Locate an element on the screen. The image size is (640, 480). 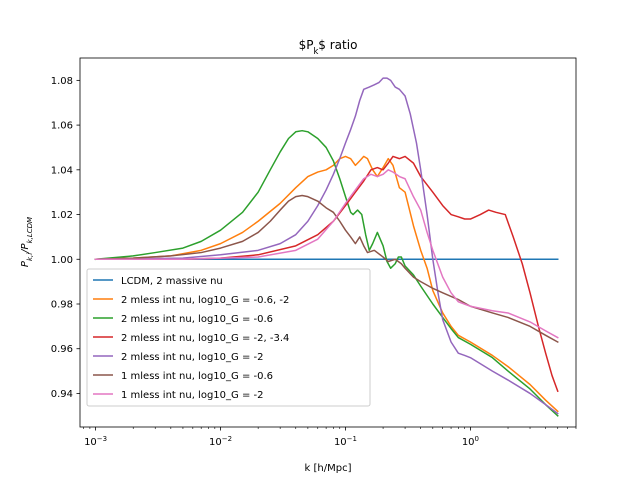
y-tick-label: 1.02 is located at coordinates (62, 215).